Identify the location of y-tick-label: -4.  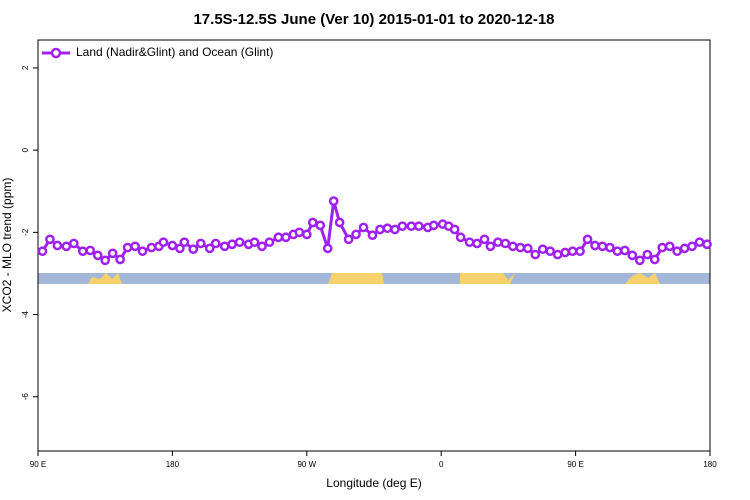
(25, 314).